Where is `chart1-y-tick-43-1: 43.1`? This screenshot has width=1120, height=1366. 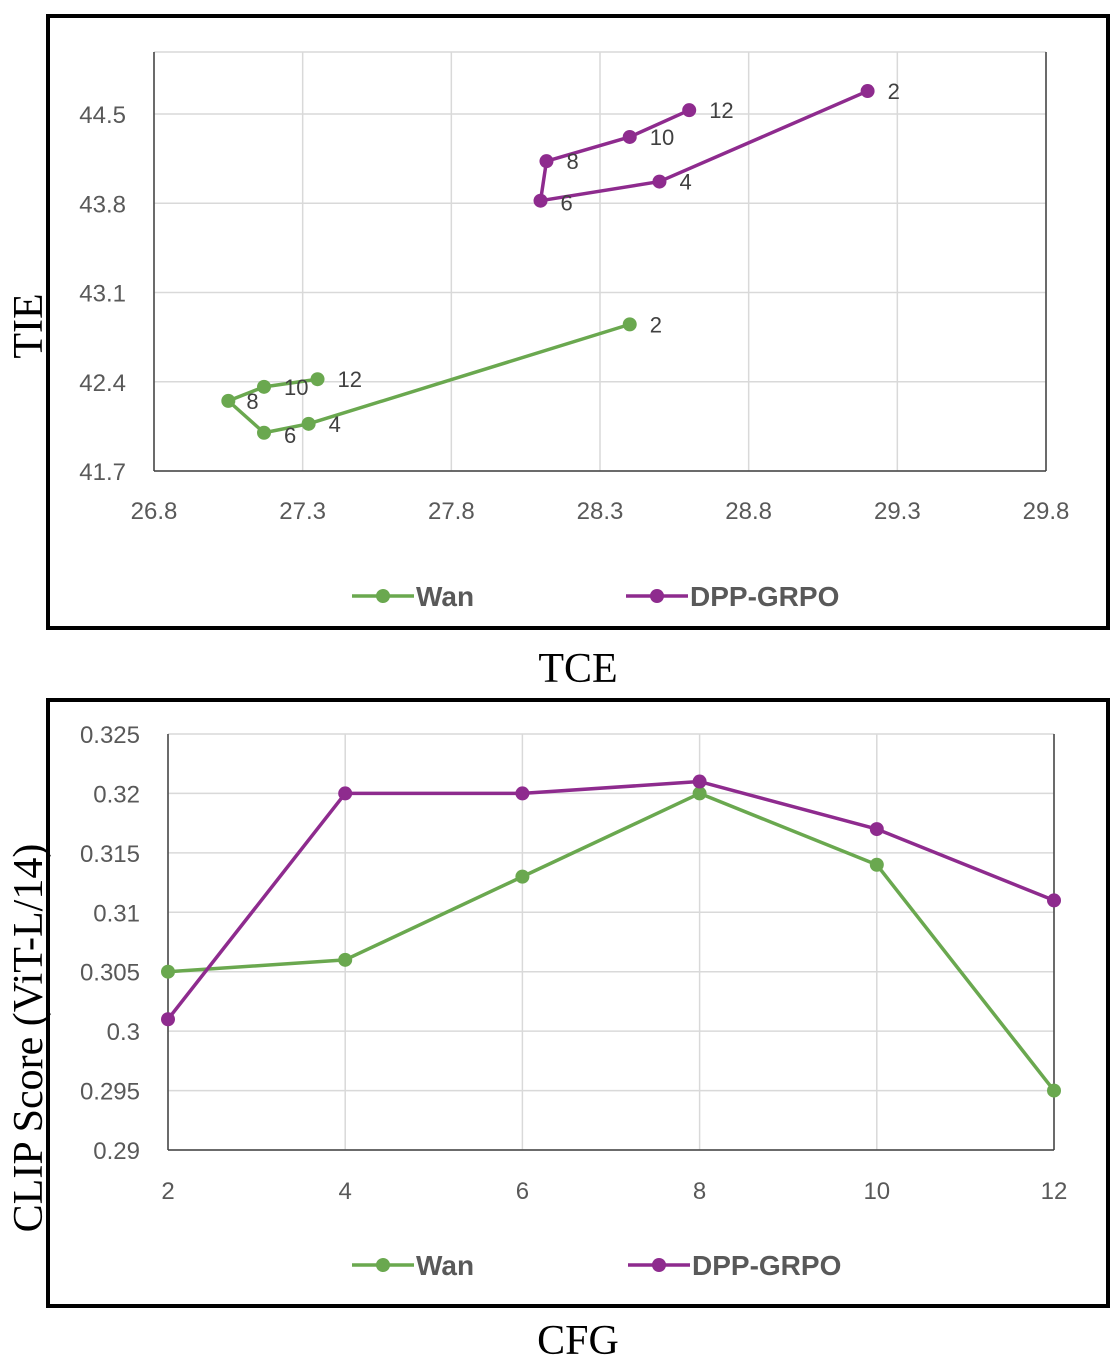 chart1-y-tick-43-1: 43.1 is located at coordinates (102, 294).